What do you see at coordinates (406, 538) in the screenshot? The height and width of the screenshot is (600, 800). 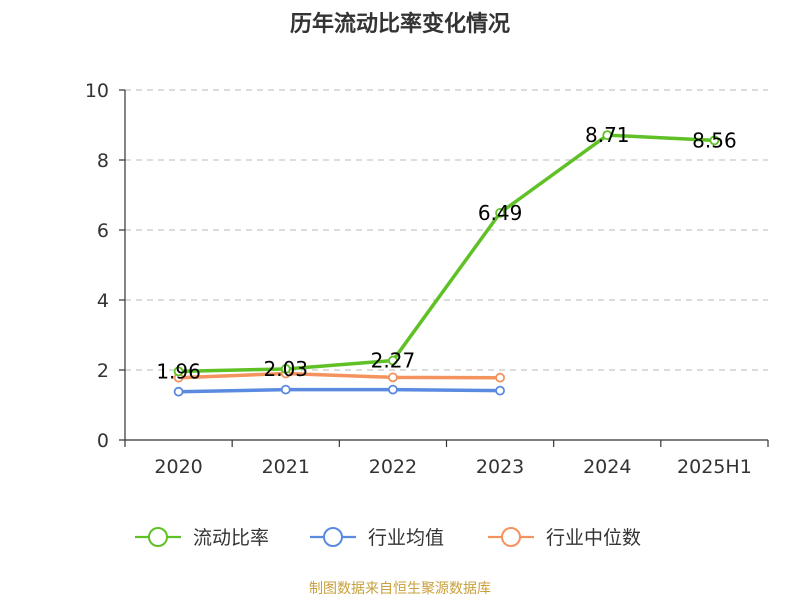 I see `legend-label: 行业均值` at bounding box center [406, 538].